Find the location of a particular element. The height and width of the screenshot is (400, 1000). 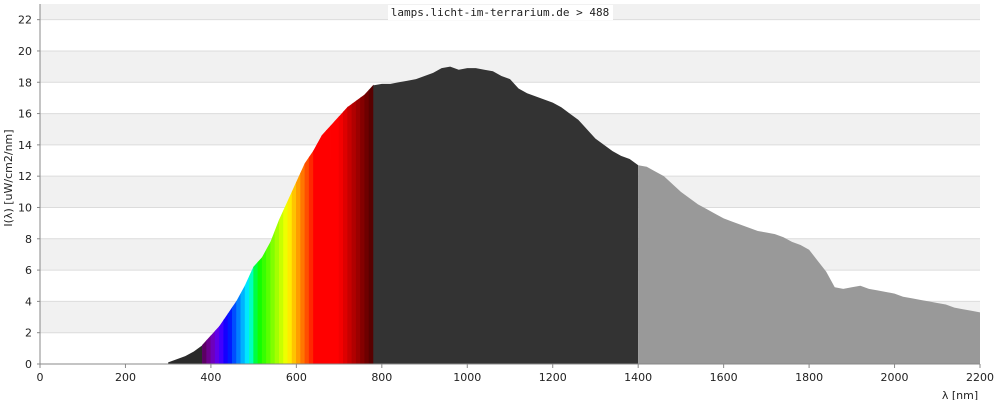

x-tick-label: 0 is located at coordinates (40, 377).